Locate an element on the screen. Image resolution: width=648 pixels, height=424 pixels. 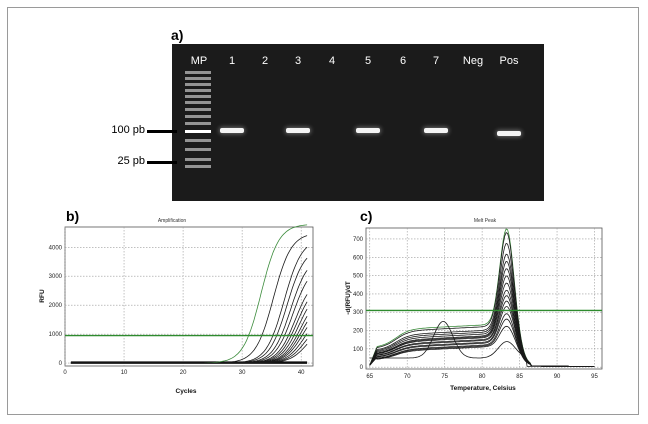
chart-b-xlabel: Cycles is located at coordinates (186, 391).